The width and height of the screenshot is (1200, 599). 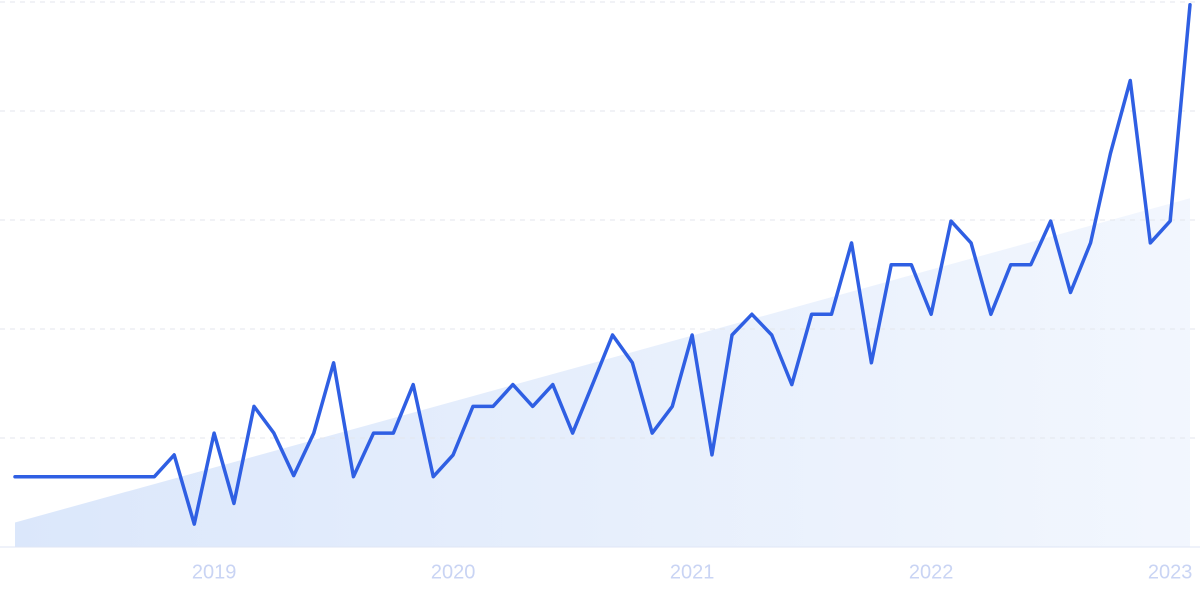 I want to click on x-tick-label: 2021, so click(x=692, y=572).